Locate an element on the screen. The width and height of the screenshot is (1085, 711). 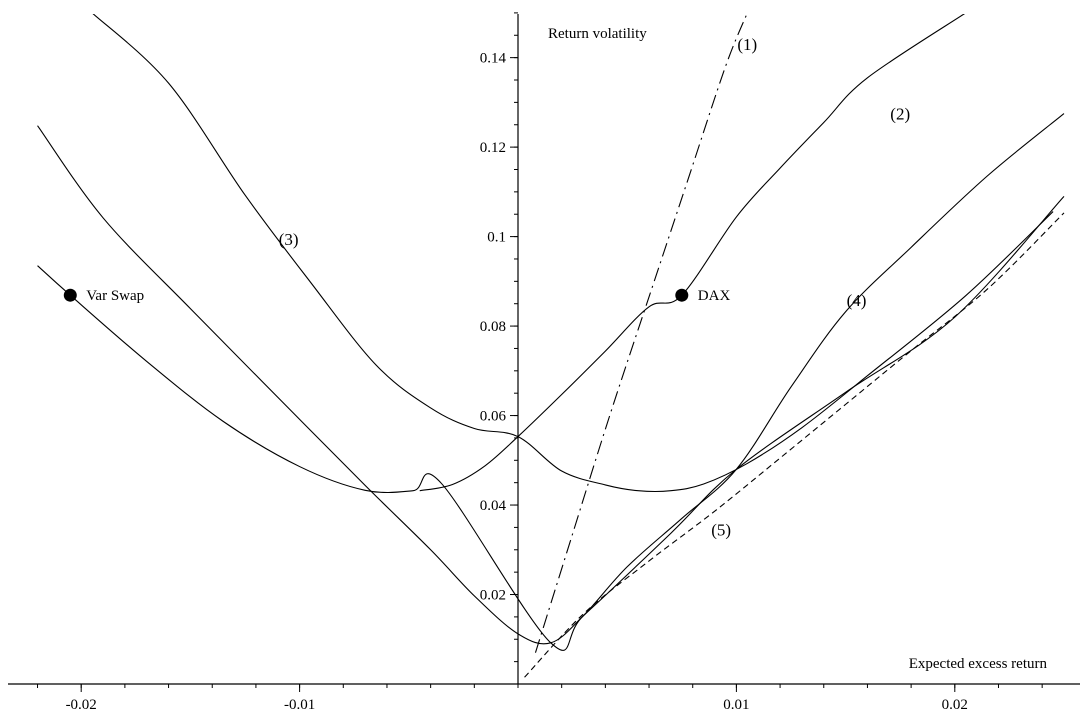
x-tick-label: -0.02 is located at coordinates (81, 704).